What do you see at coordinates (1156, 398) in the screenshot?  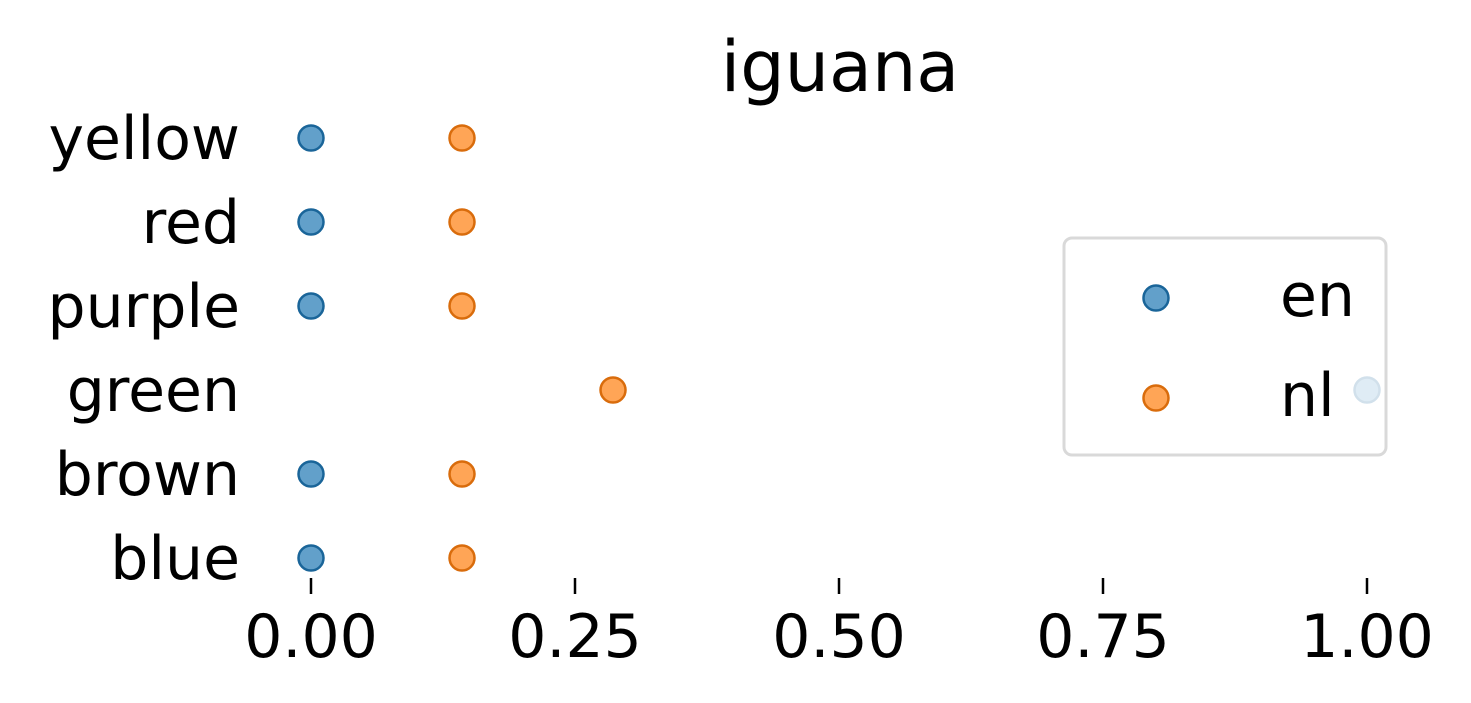 I see `legend-marker-nl` at bounding box center [1156, 398].